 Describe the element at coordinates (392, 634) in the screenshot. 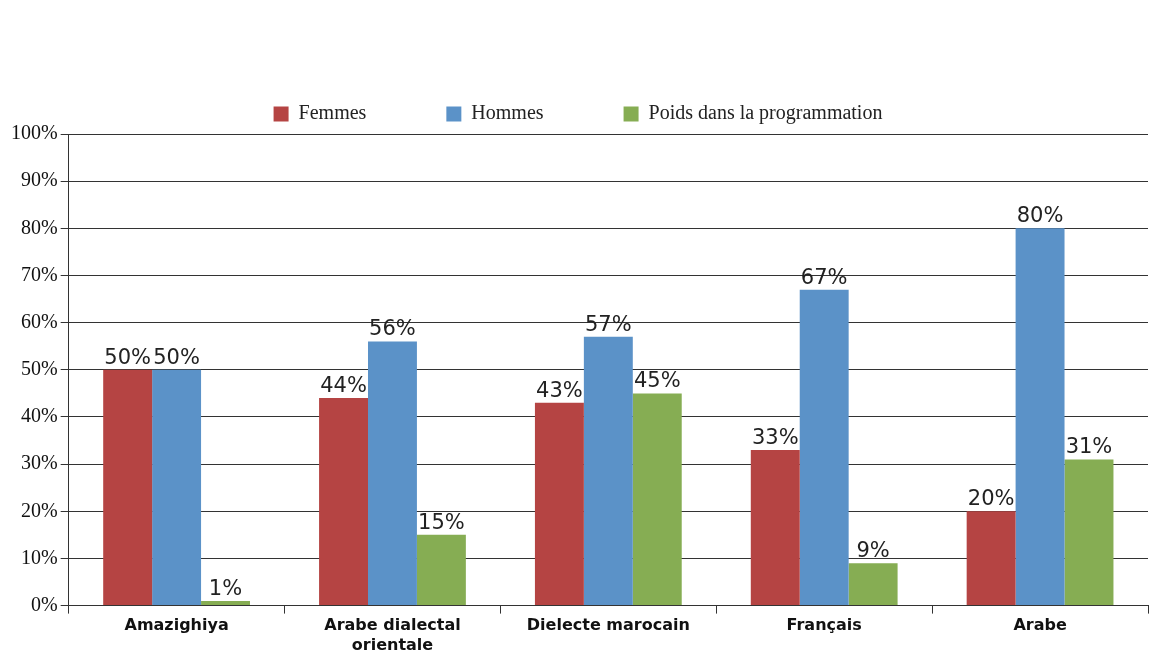

I see `x-tick-label: Arabe dialectal orientale` at that location.